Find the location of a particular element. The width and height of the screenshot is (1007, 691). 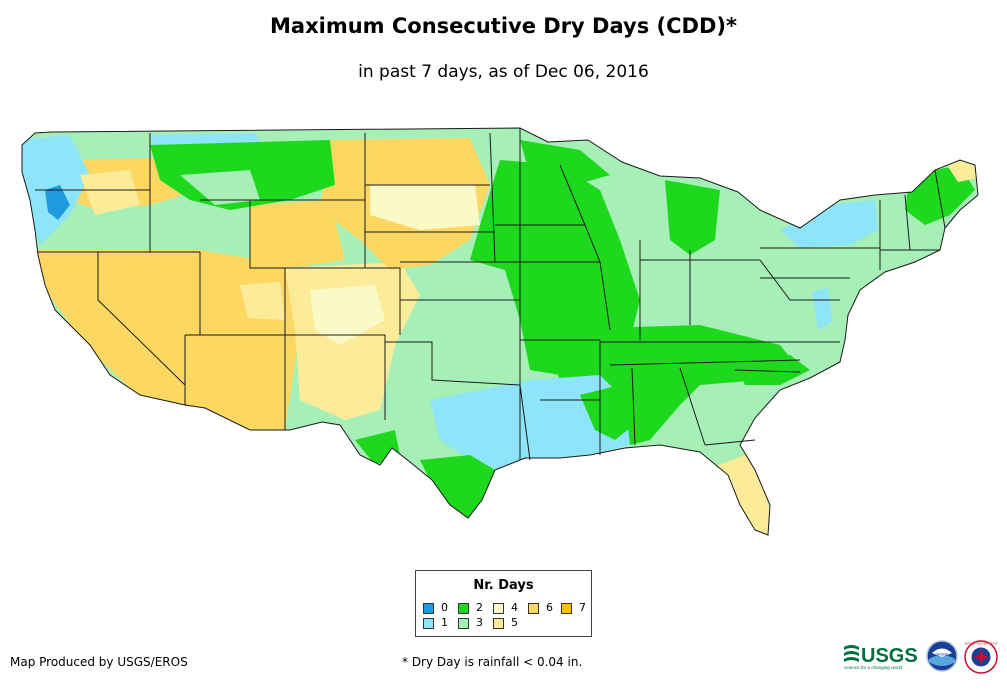

region-dakota-4-days is located at coordinates (425, 207).